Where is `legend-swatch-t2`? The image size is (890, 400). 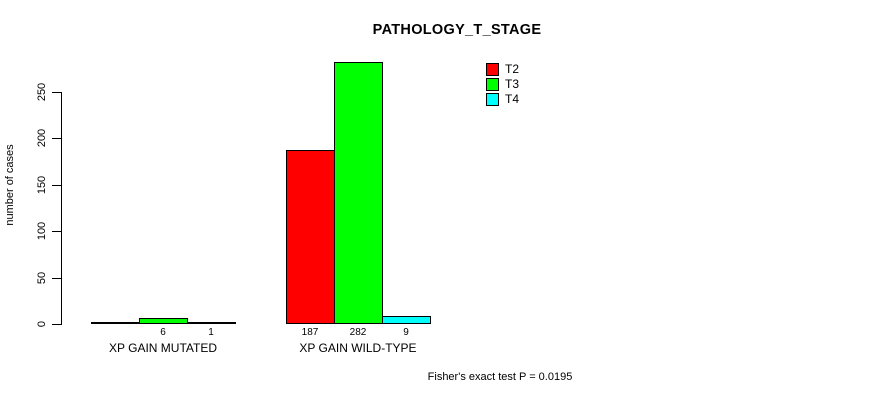 legend-swatch-t2 is located at coordinates (492, 69).